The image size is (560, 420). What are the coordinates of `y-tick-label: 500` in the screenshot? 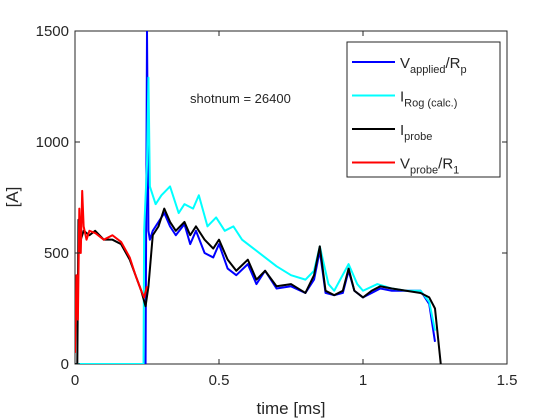 It's located at (56, 253).